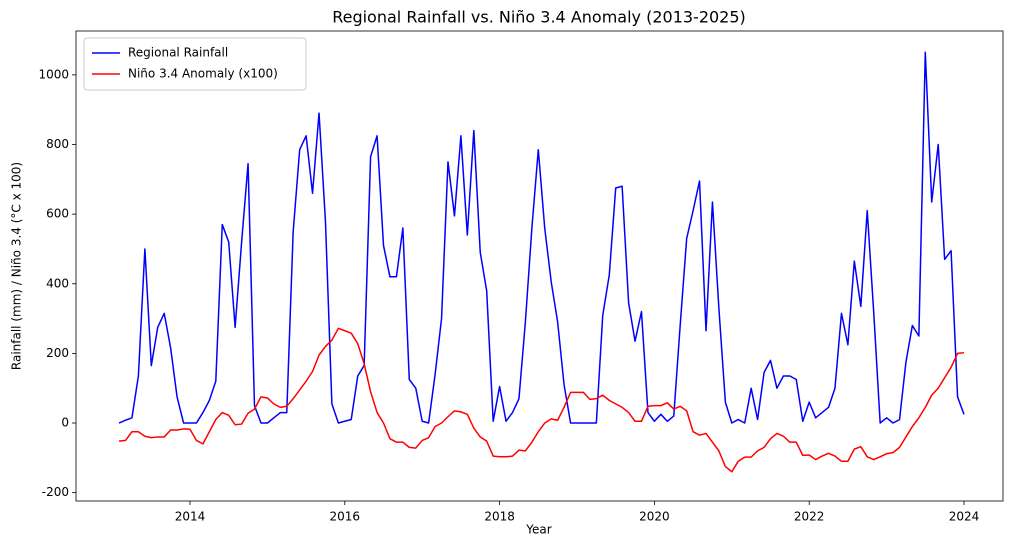 The image size is (1017, 547). I want to click on y-tick-label: 800, so click(57, 144).